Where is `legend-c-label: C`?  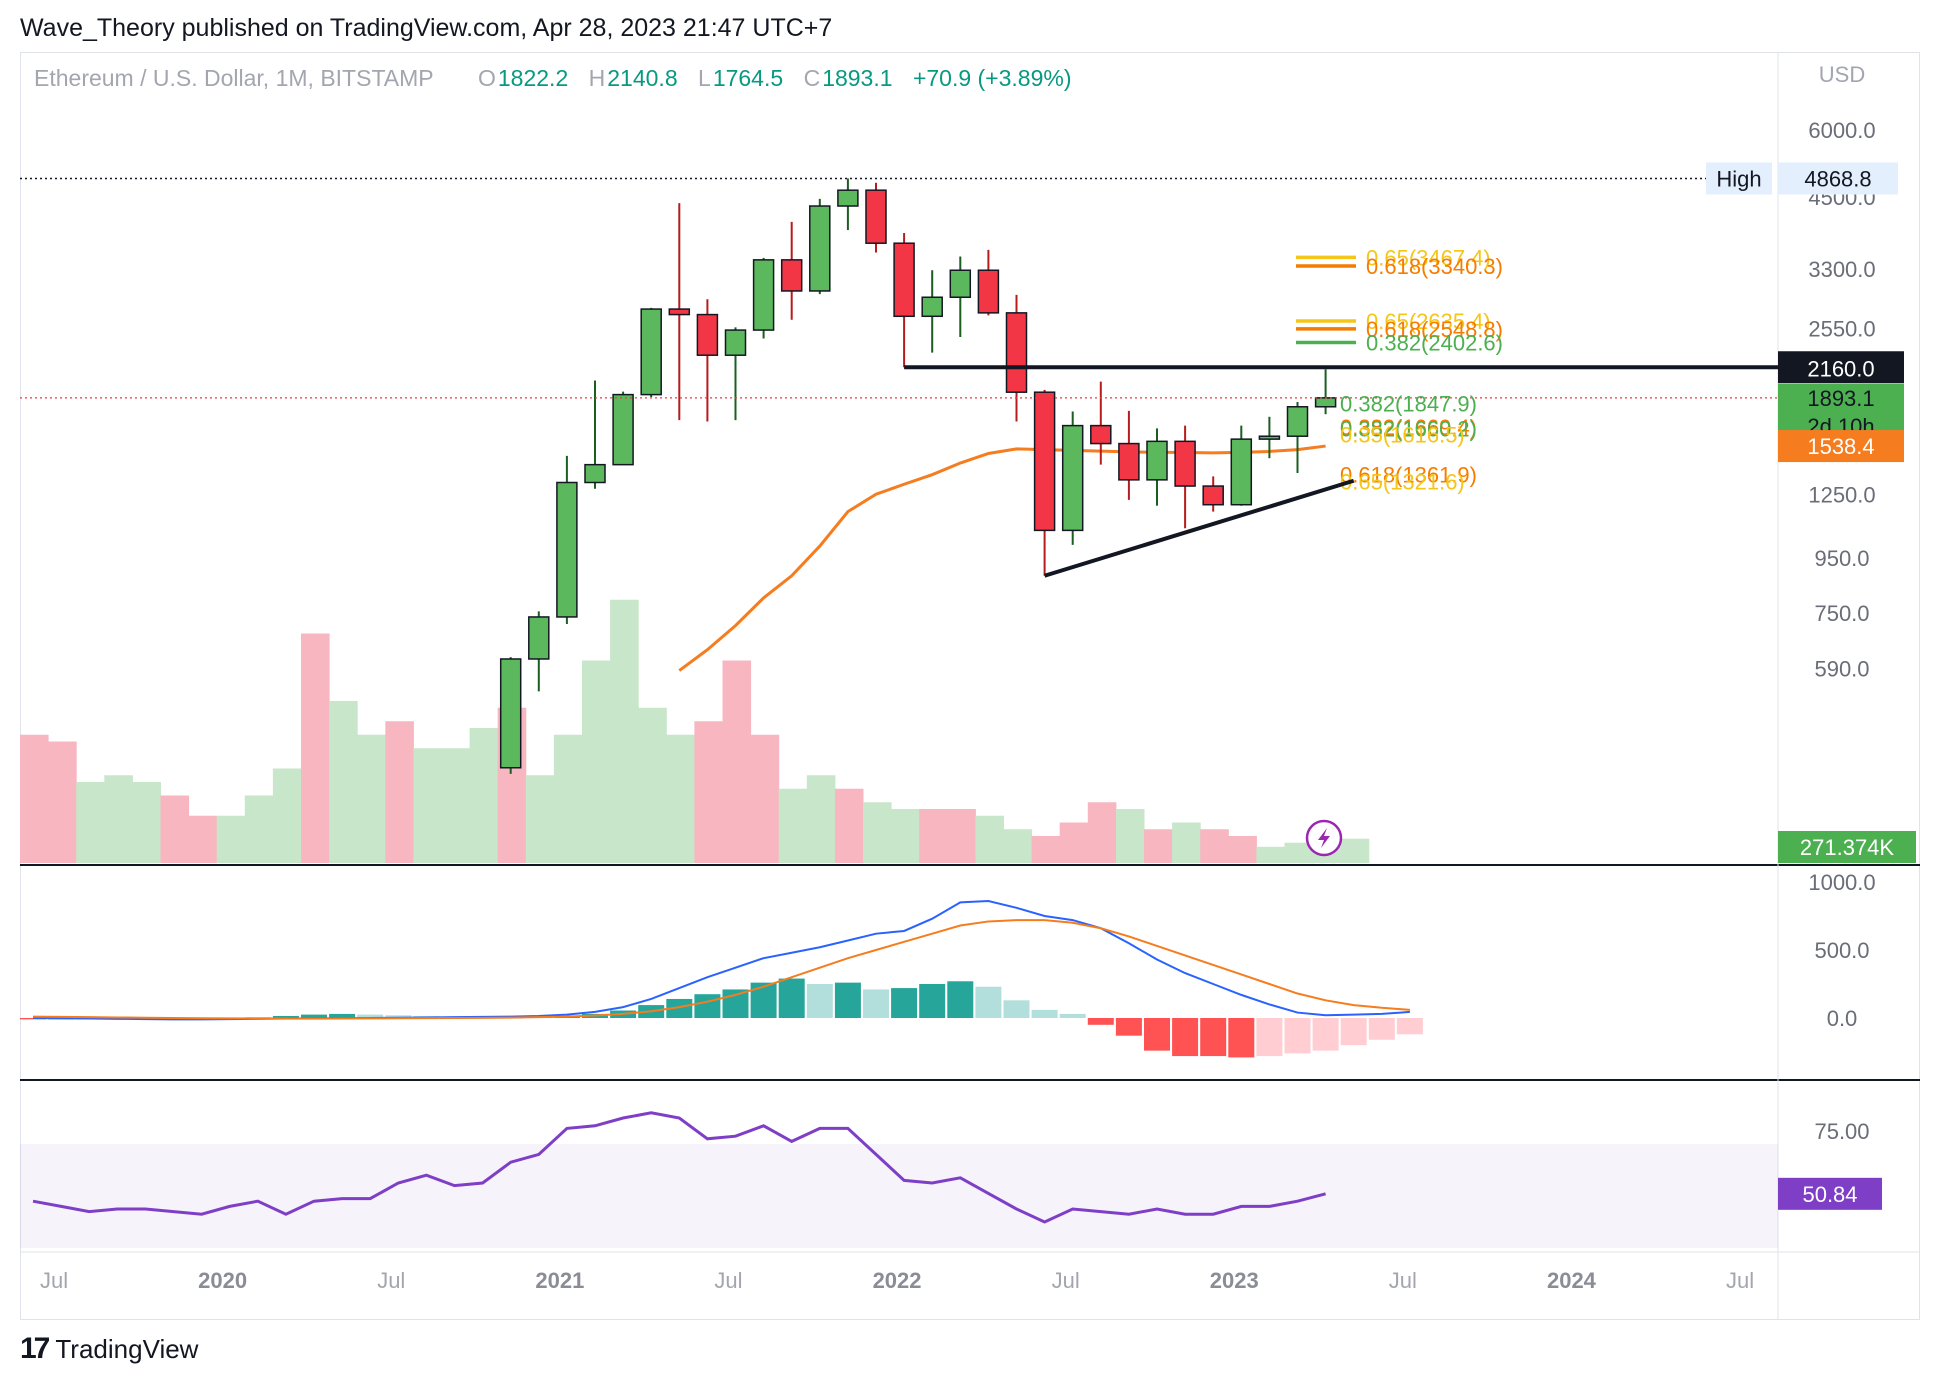 legend-c-label: C is located at coordinates (812, 78).